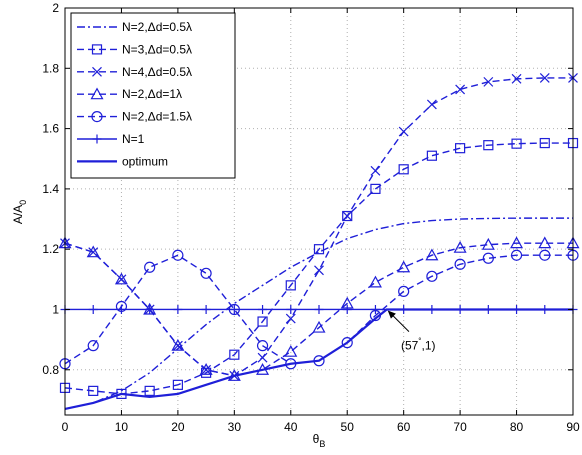  I want to click on legend-item: N=1, so click(111, 139).